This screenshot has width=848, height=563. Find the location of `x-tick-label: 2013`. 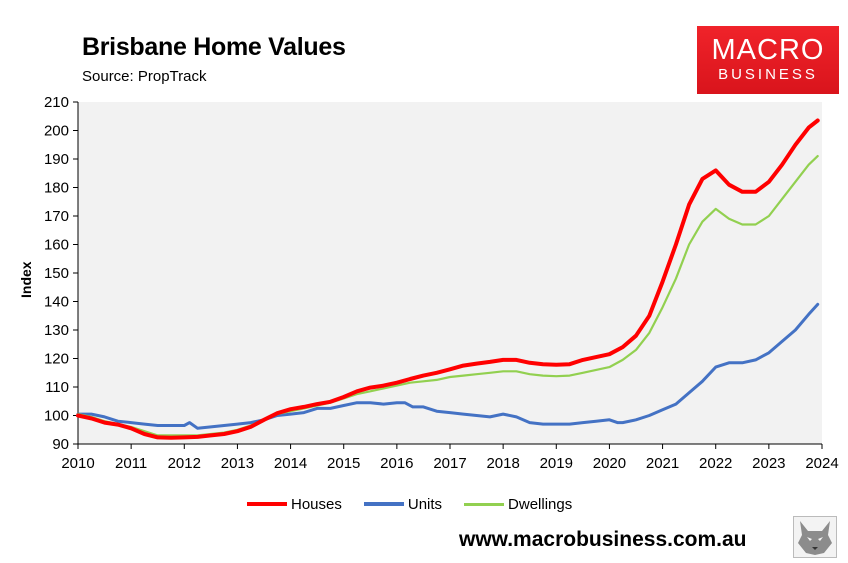

x-tick-label: 2013 is located at coordinates (237, 463).